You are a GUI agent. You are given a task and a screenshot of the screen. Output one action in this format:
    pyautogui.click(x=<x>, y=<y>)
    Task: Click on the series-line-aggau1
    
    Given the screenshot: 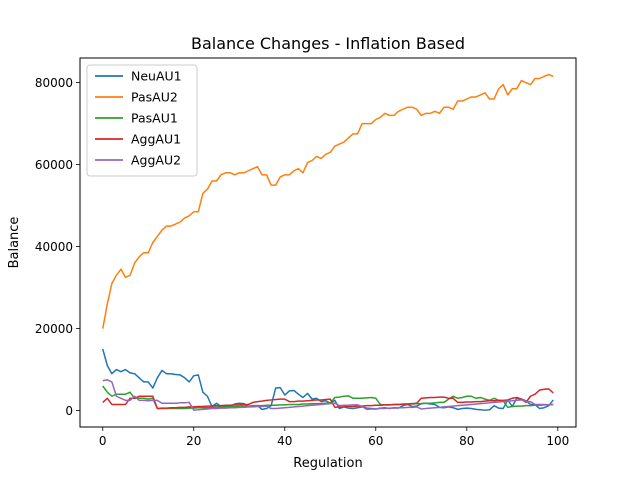 What is the action you would take?
    pyautogui.click(x=328, y=399)
    